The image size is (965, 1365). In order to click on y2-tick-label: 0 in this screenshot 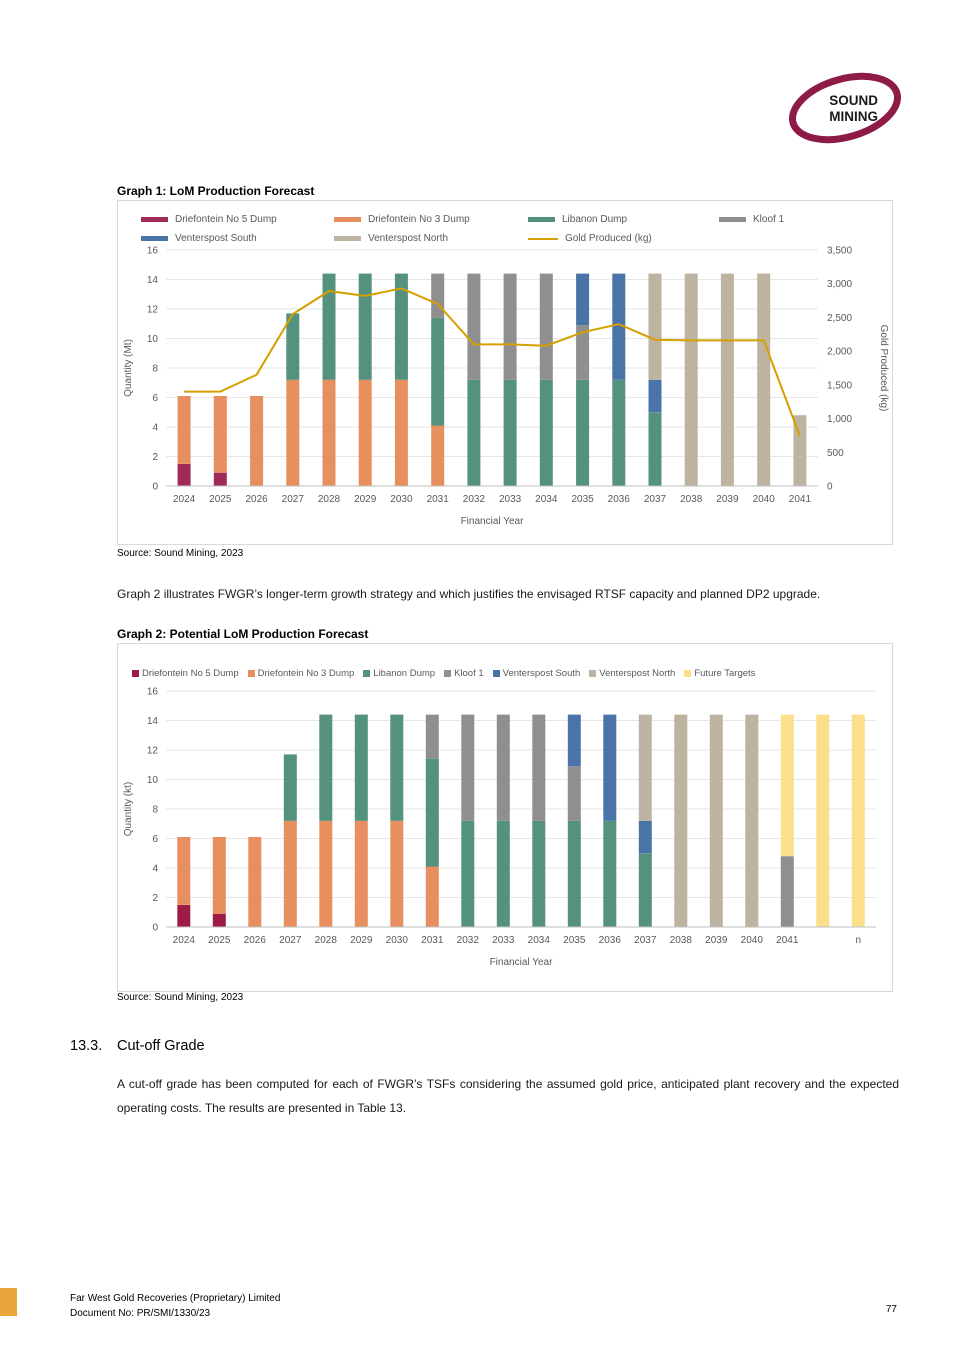, I will do `click(830, 487)`.